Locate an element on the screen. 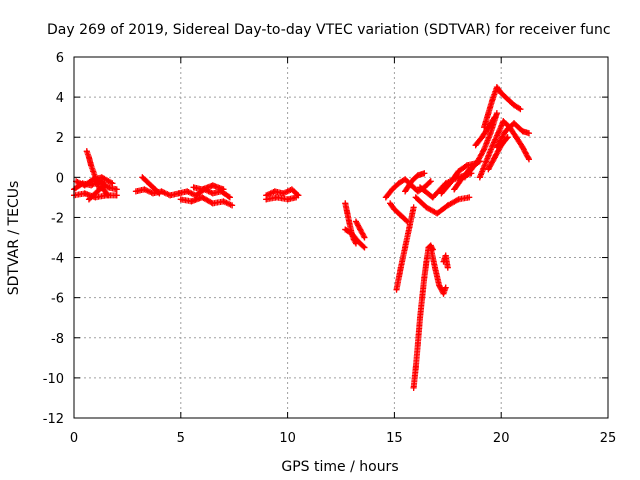 The image size is (640, 480). y-tick-label: -8 is located at coordinates (57, 339).